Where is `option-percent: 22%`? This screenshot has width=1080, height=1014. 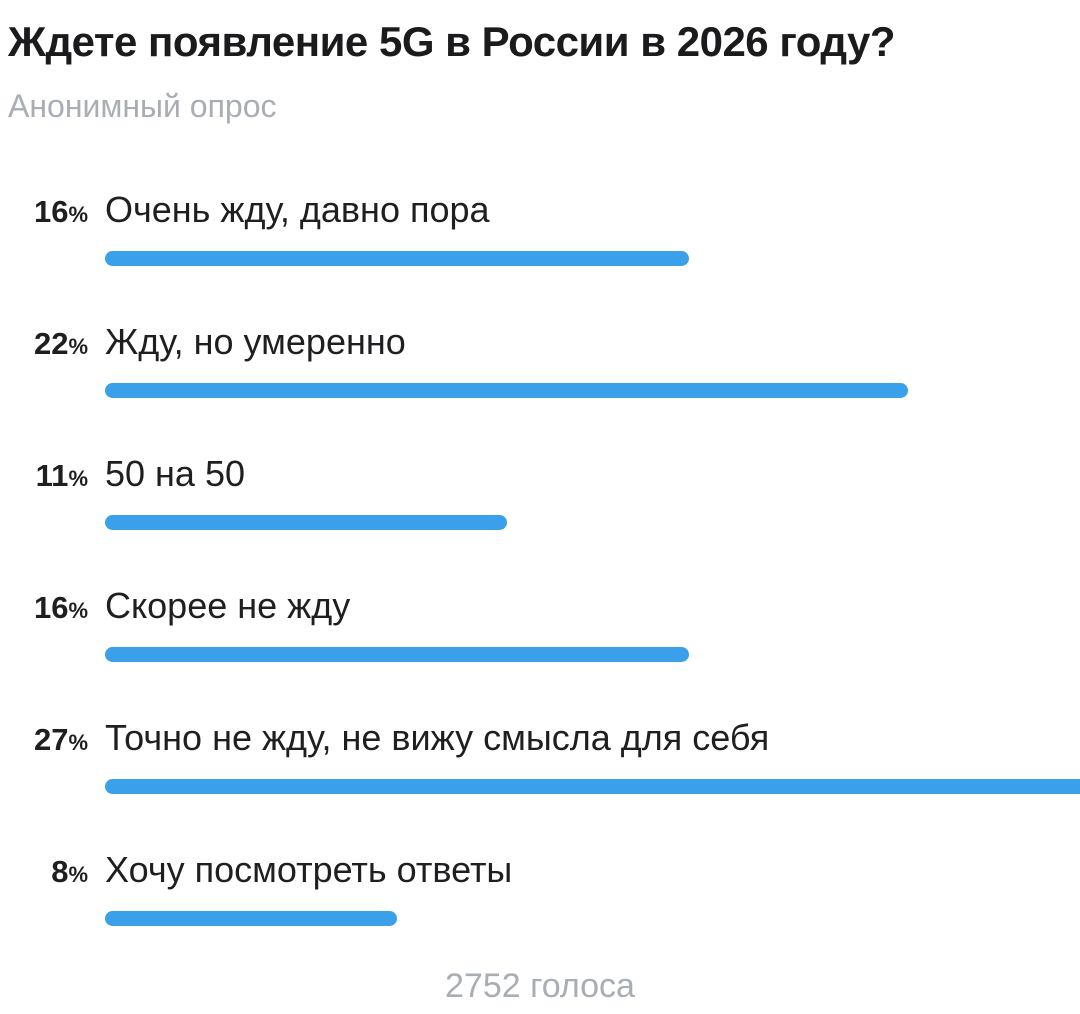 option-percent: 22% is located at coordinates (60, 344).